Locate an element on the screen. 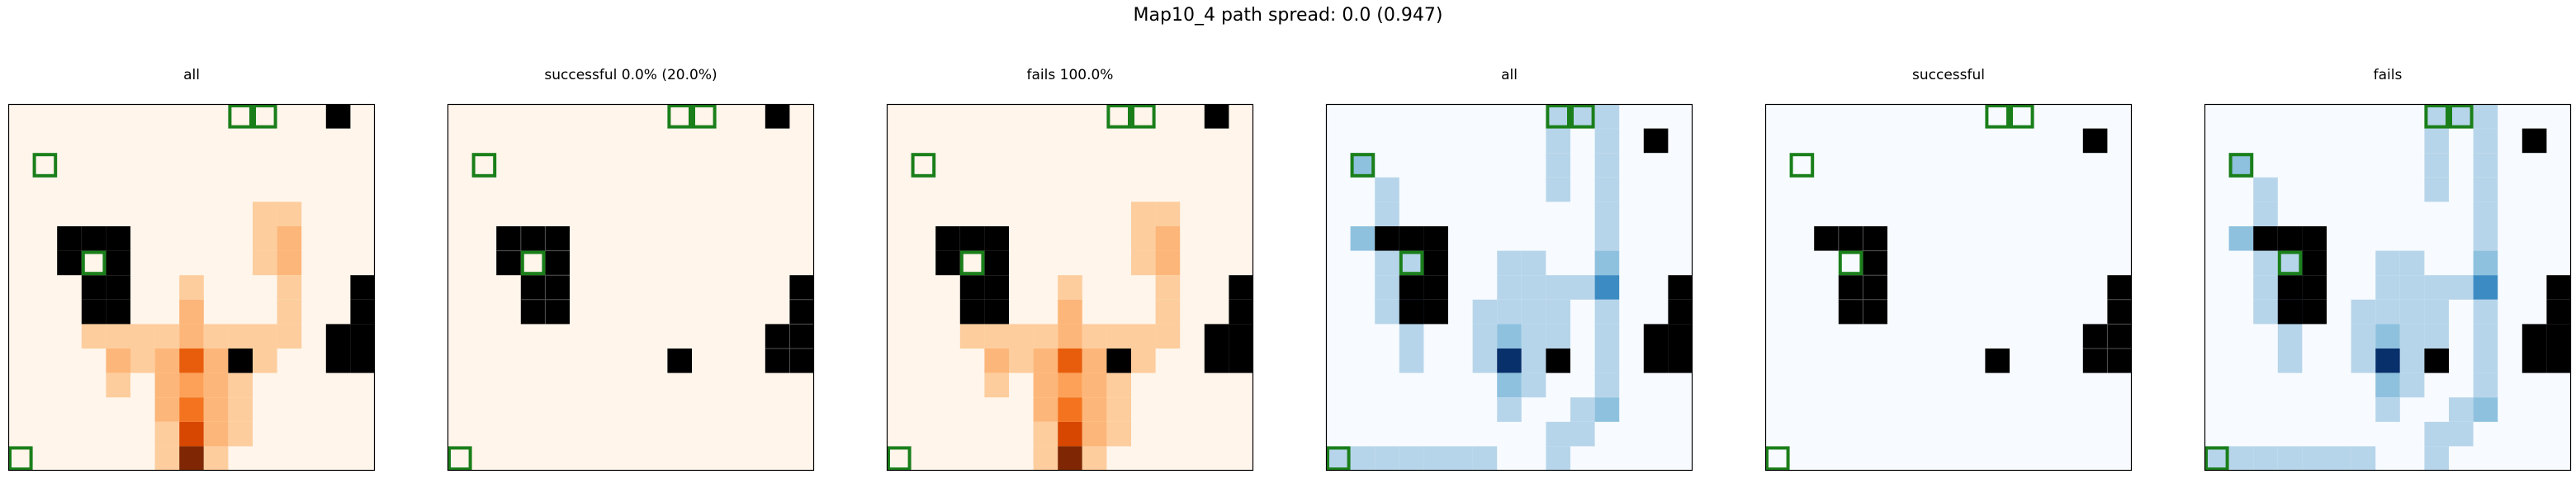 The image size is (2576, 479). heatmap-background is located at coordinates (630, 288).